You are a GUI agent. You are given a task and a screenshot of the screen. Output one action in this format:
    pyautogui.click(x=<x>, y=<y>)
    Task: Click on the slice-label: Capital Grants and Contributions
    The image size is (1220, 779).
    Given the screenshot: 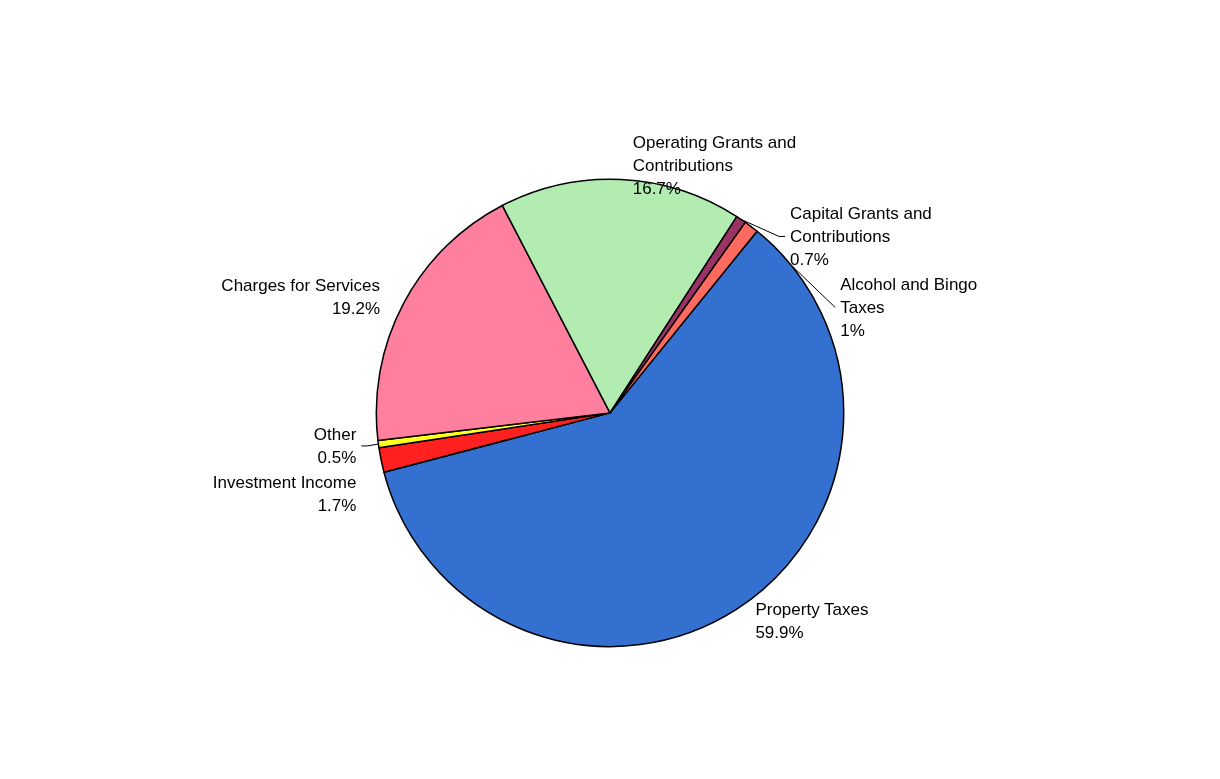 What is the action you would take?
    pyautogui.click(x=863, y=224)
    